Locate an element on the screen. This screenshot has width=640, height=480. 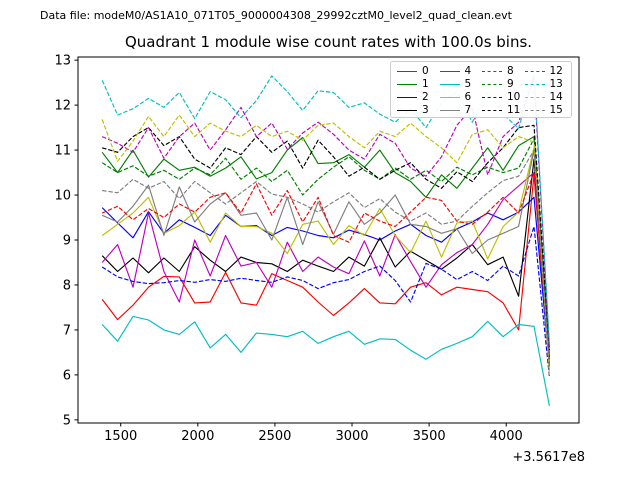
legend-label: 14 is located at coordinates (556, 97).